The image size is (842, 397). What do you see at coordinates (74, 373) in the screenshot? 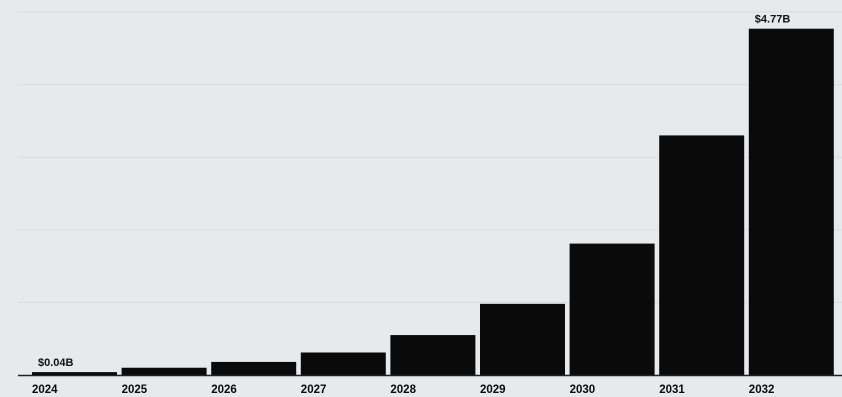
I see `bar-2024` at bounding box center [74, 373].